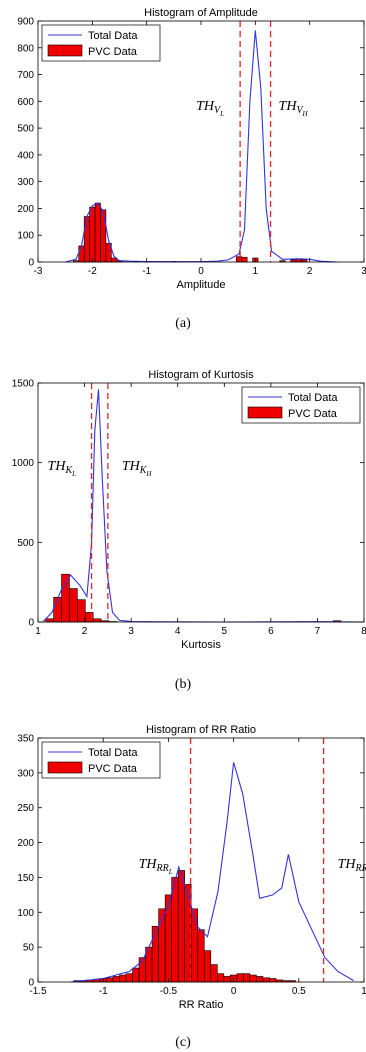 The height and width of the screenshot is (1052, 366). I want to click on y-tick-label: 900, so click(25, 22).